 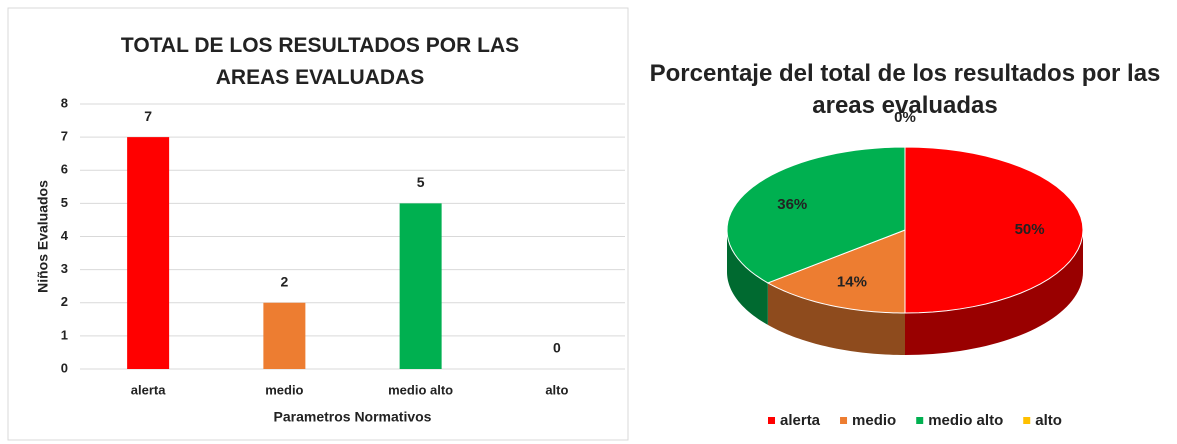 I want to click on y-tick-label: 3, so click(x=64, y=268).